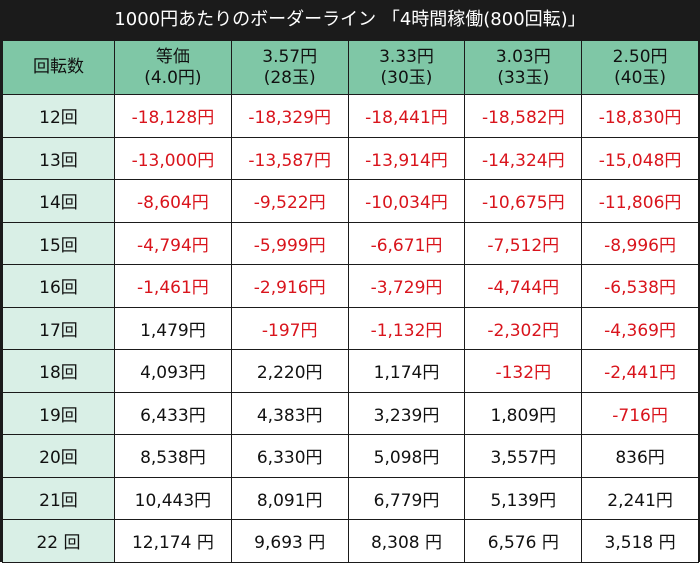 The width and height of the screenshot is (700, 563). I want to click on value-cell: -6,538円, so click(640, 286).